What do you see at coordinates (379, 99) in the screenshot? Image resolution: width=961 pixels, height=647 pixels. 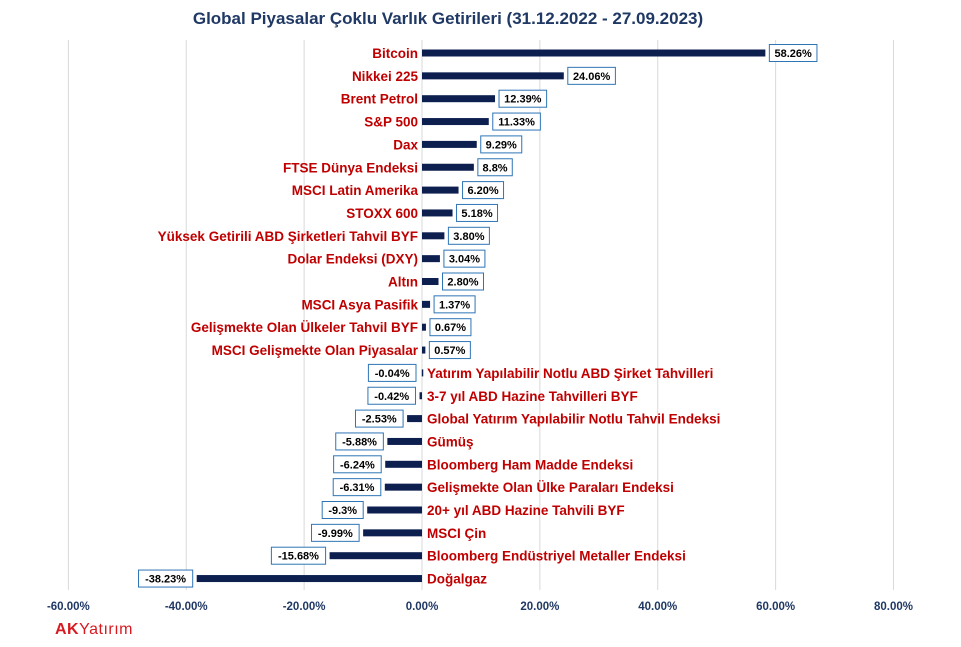 I see `category-label: Brent Petrol` at bounding box center [379, 99].